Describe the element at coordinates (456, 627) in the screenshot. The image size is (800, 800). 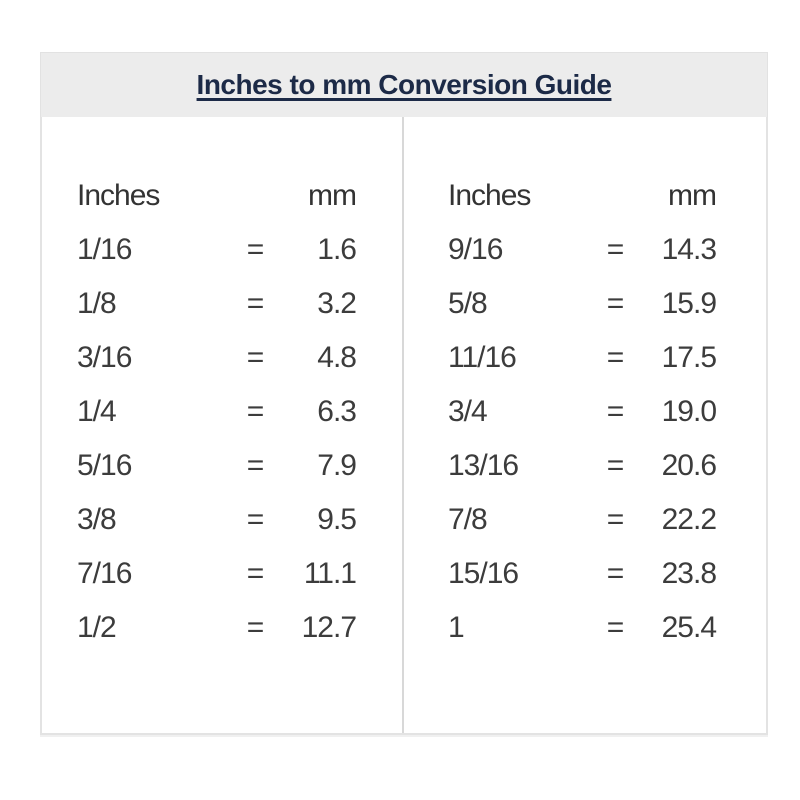
I see `inches-value: 1` at that location.